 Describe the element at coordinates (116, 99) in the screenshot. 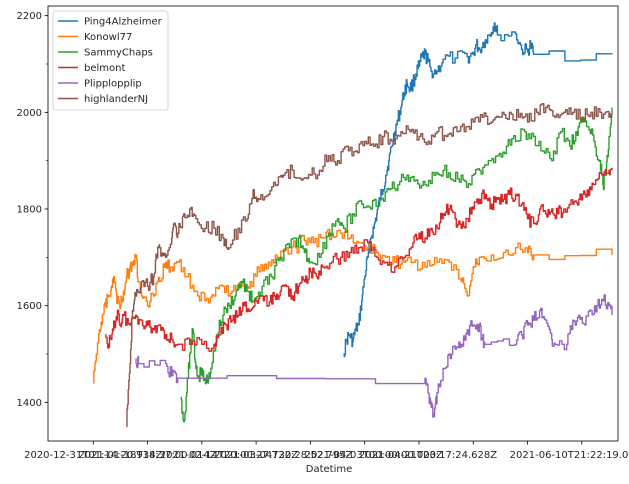

I see `legend-entry-label: highlanderNJ` at that location.